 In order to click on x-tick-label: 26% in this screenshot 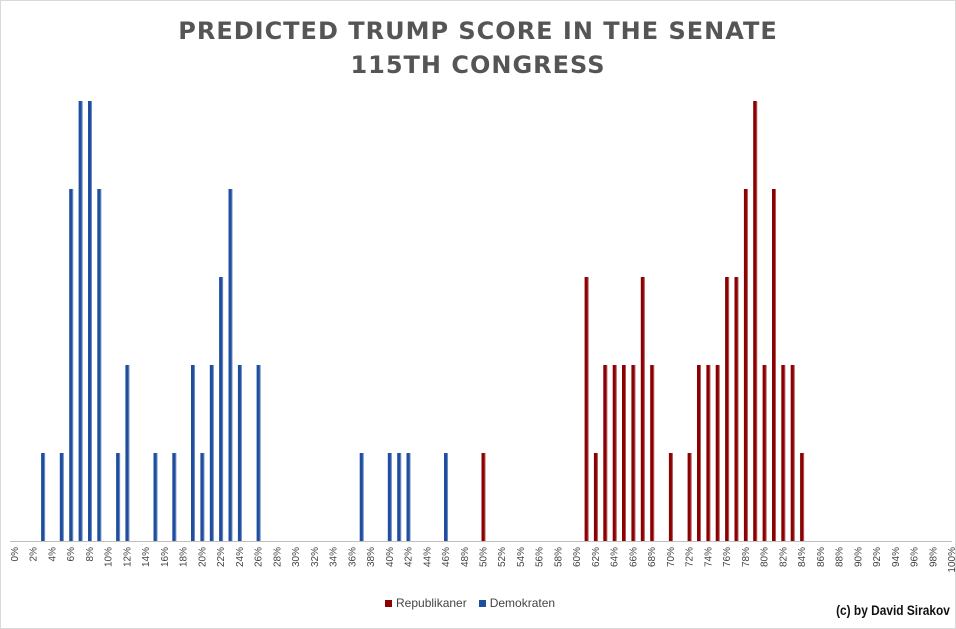, I will do `click(259, 557)`.